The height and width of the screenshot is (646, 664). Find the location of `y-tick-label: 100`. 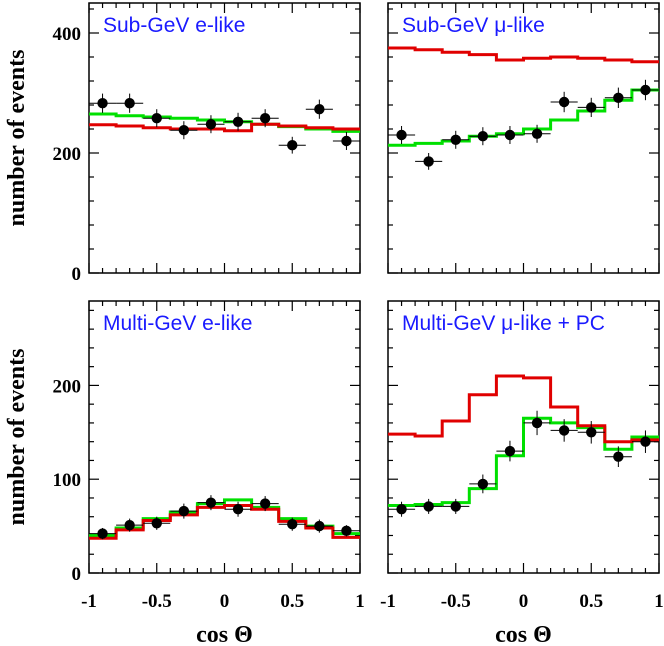

y-tick-label: 100 is located at coordinates (67, 480).